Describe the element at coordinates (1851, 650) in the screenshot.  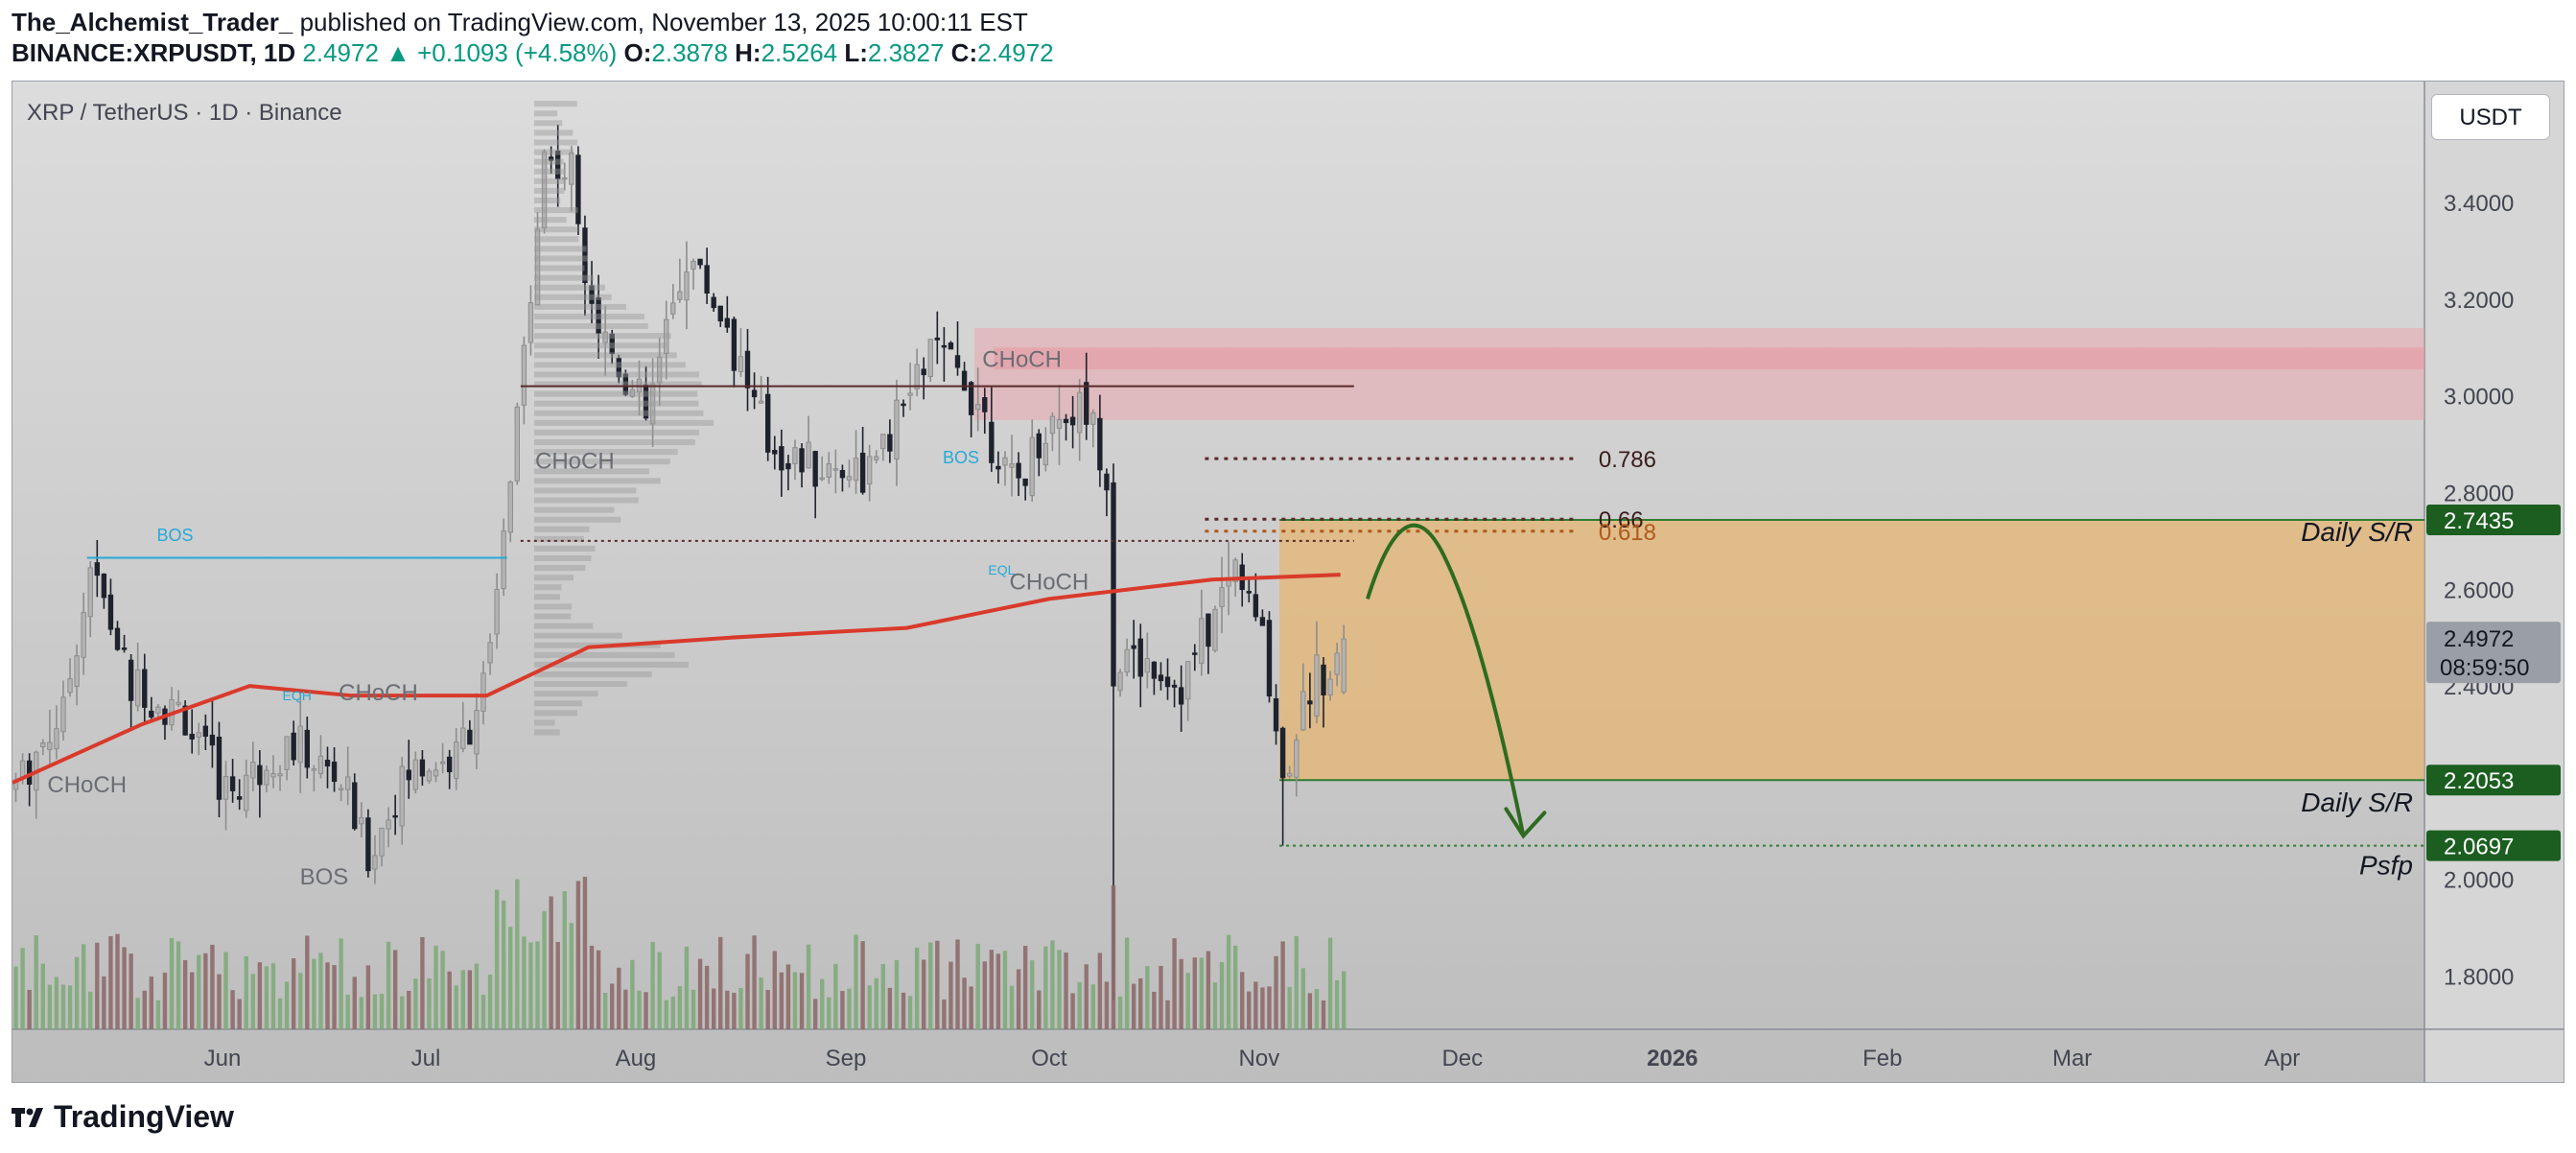
I see `zone-daily-sr` at that location.